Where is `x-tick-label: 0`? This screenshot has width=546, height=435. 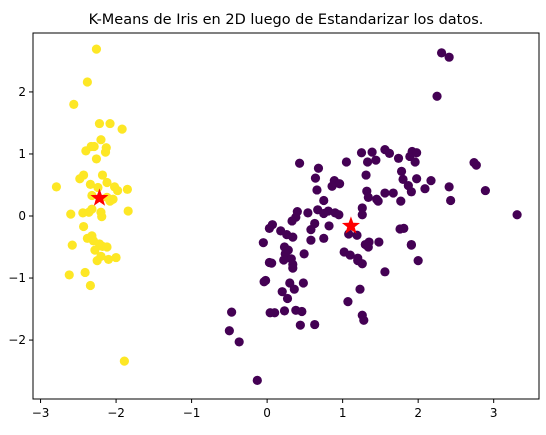 x-tick-label: 0 is located at coordinates (267, 413).